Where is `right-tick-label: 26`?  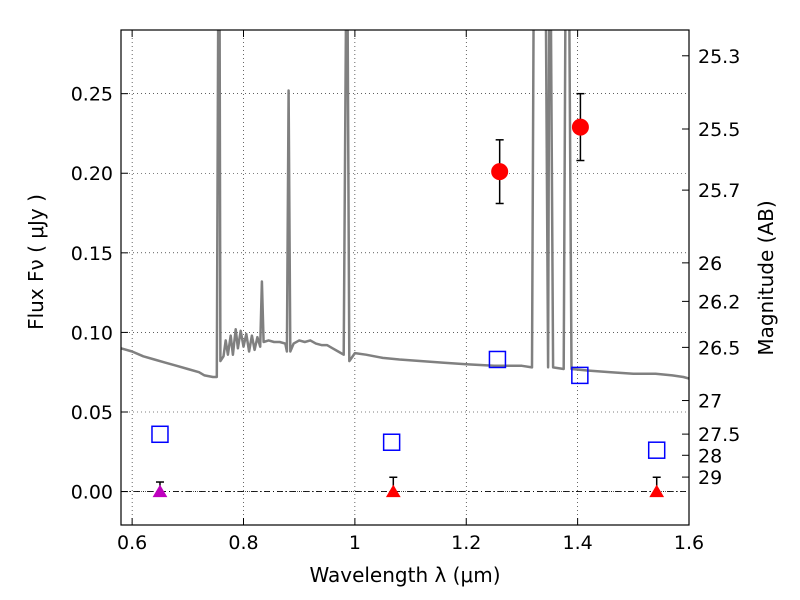
right-tick-label: 26 is located at coordinates (710, 264).